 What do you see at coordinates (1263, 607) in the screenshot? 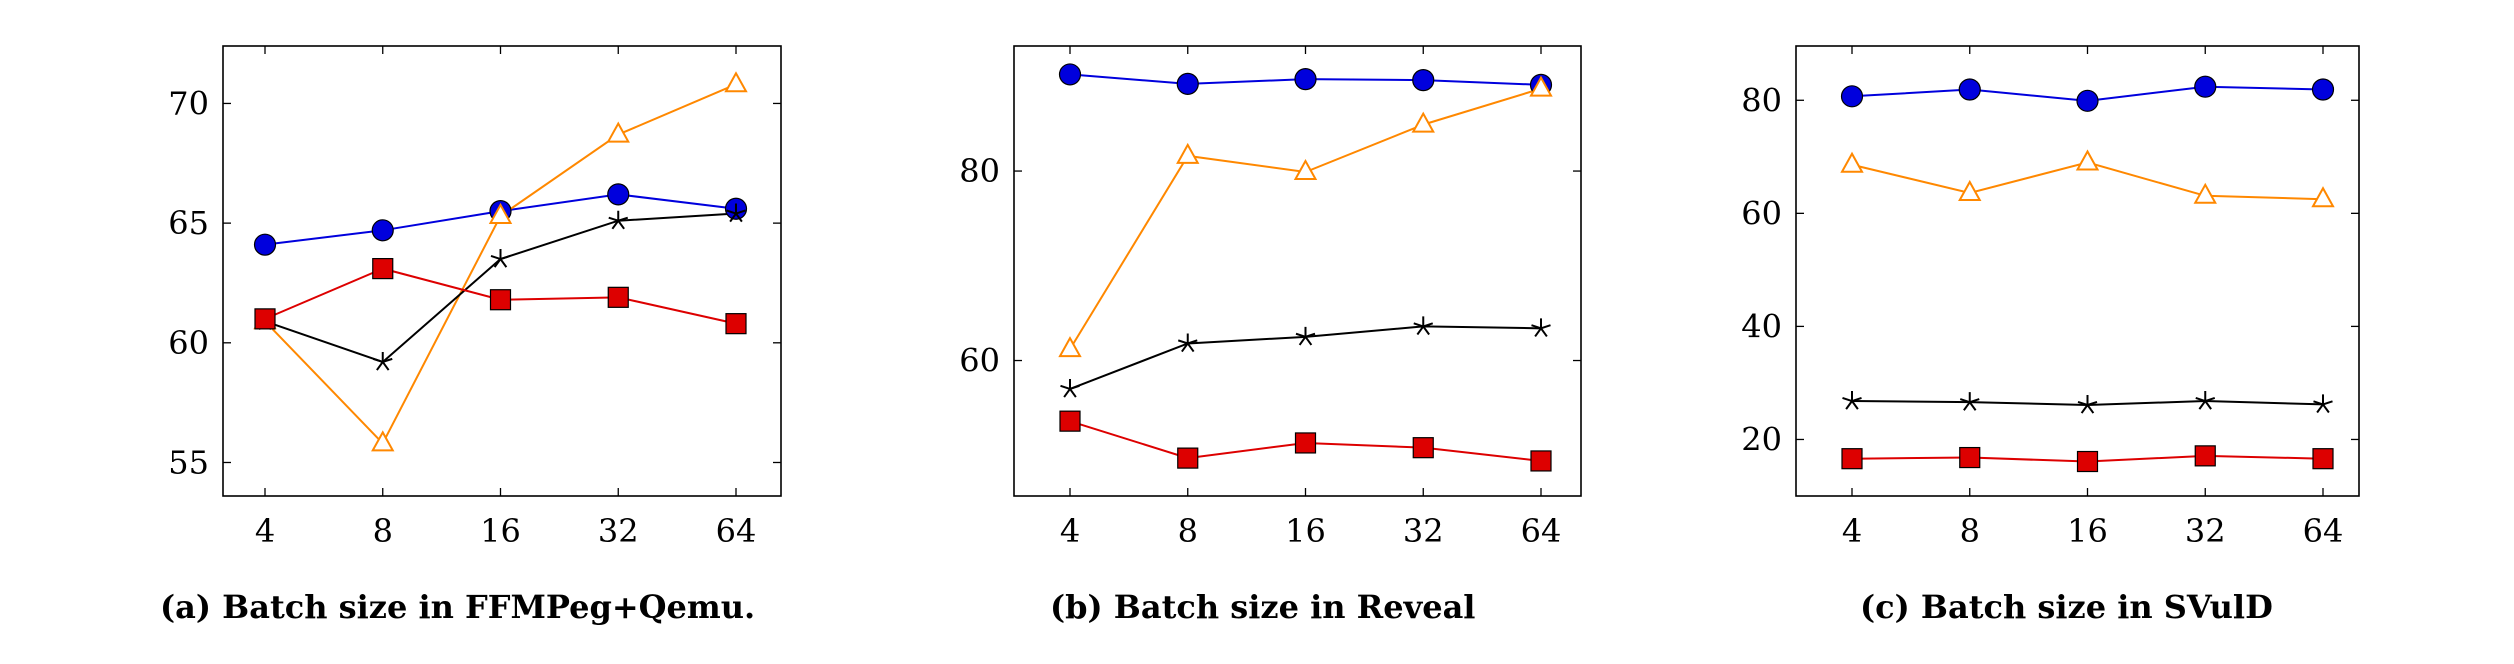
I see `caption-b: (b) Batch size in Reveal` at bounding box center [1263, 607].